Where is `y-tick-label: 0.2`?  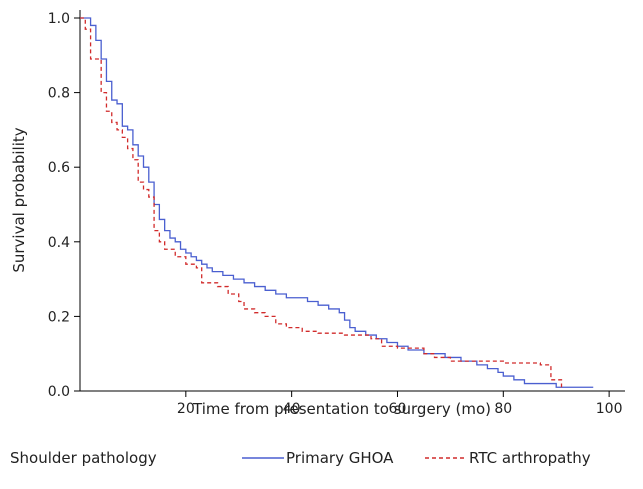
y-tick-label: 0.2 is located at coordinates (59, 317).